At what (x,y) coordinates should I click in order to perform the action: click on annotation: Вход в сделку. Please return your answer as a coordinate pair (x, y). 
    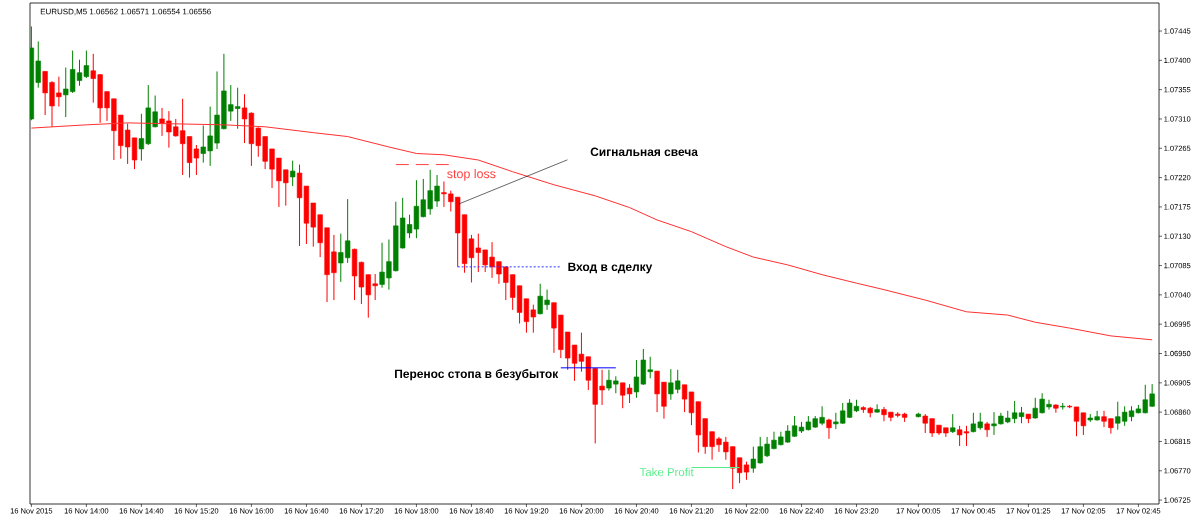
    Looking at the image, I should click on (610, 268).